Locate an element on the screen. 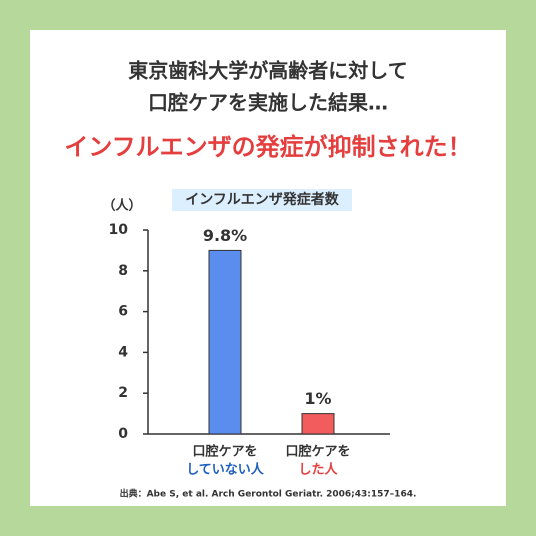 This screenshot has height=536, width=536. chart-label: インフルエンザ発症者数 is located at coordinates (262, 199).